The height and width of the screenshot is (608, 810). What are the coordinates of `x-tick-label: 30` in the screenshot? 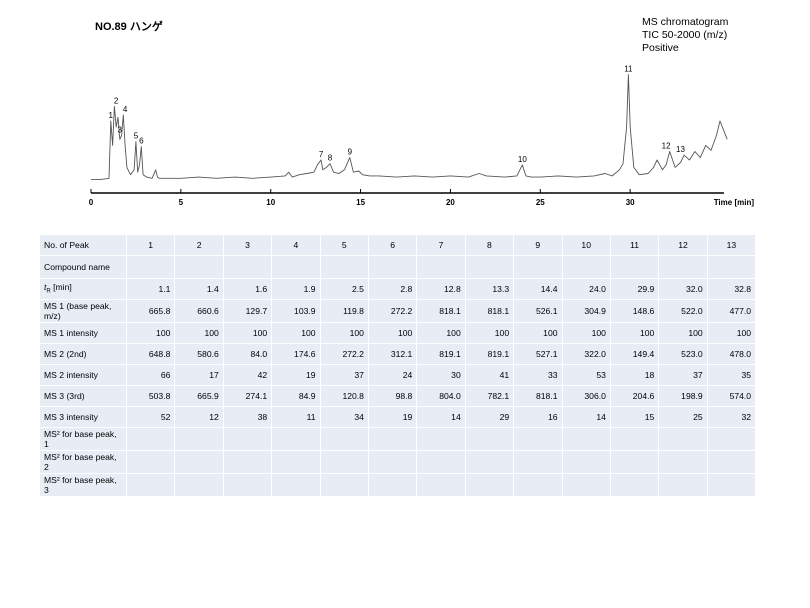 It's located at (630, 202).